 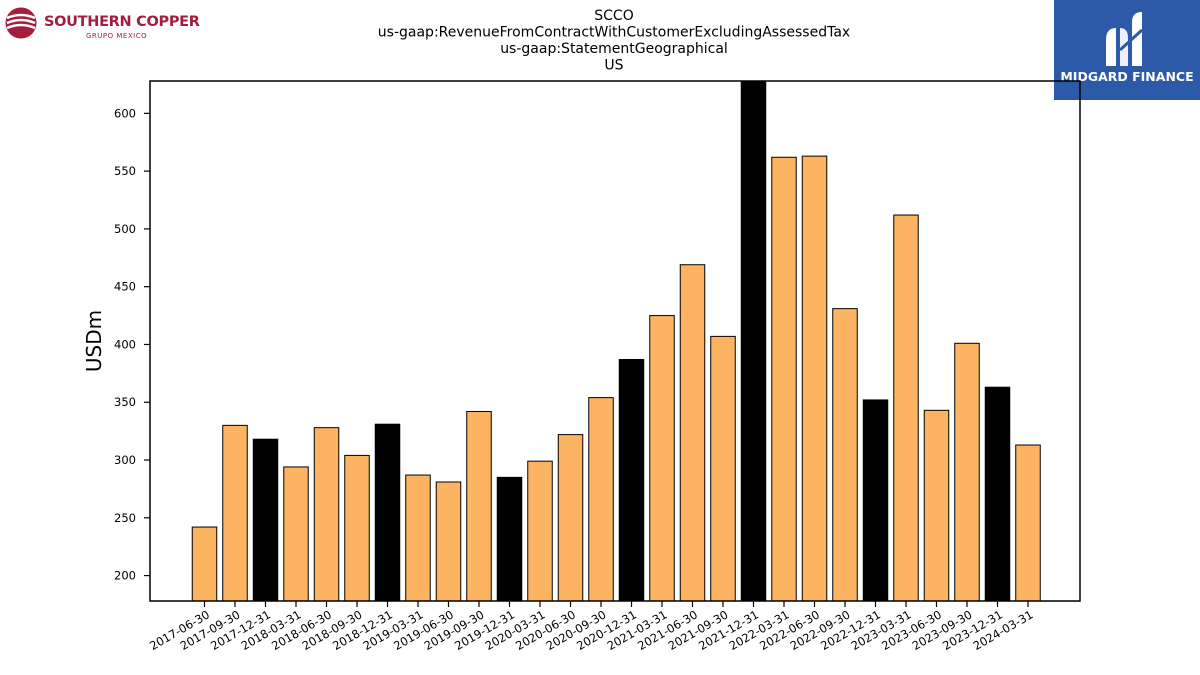 I want to click on y-tick-label-600: 600, so click(x=125, y=113).